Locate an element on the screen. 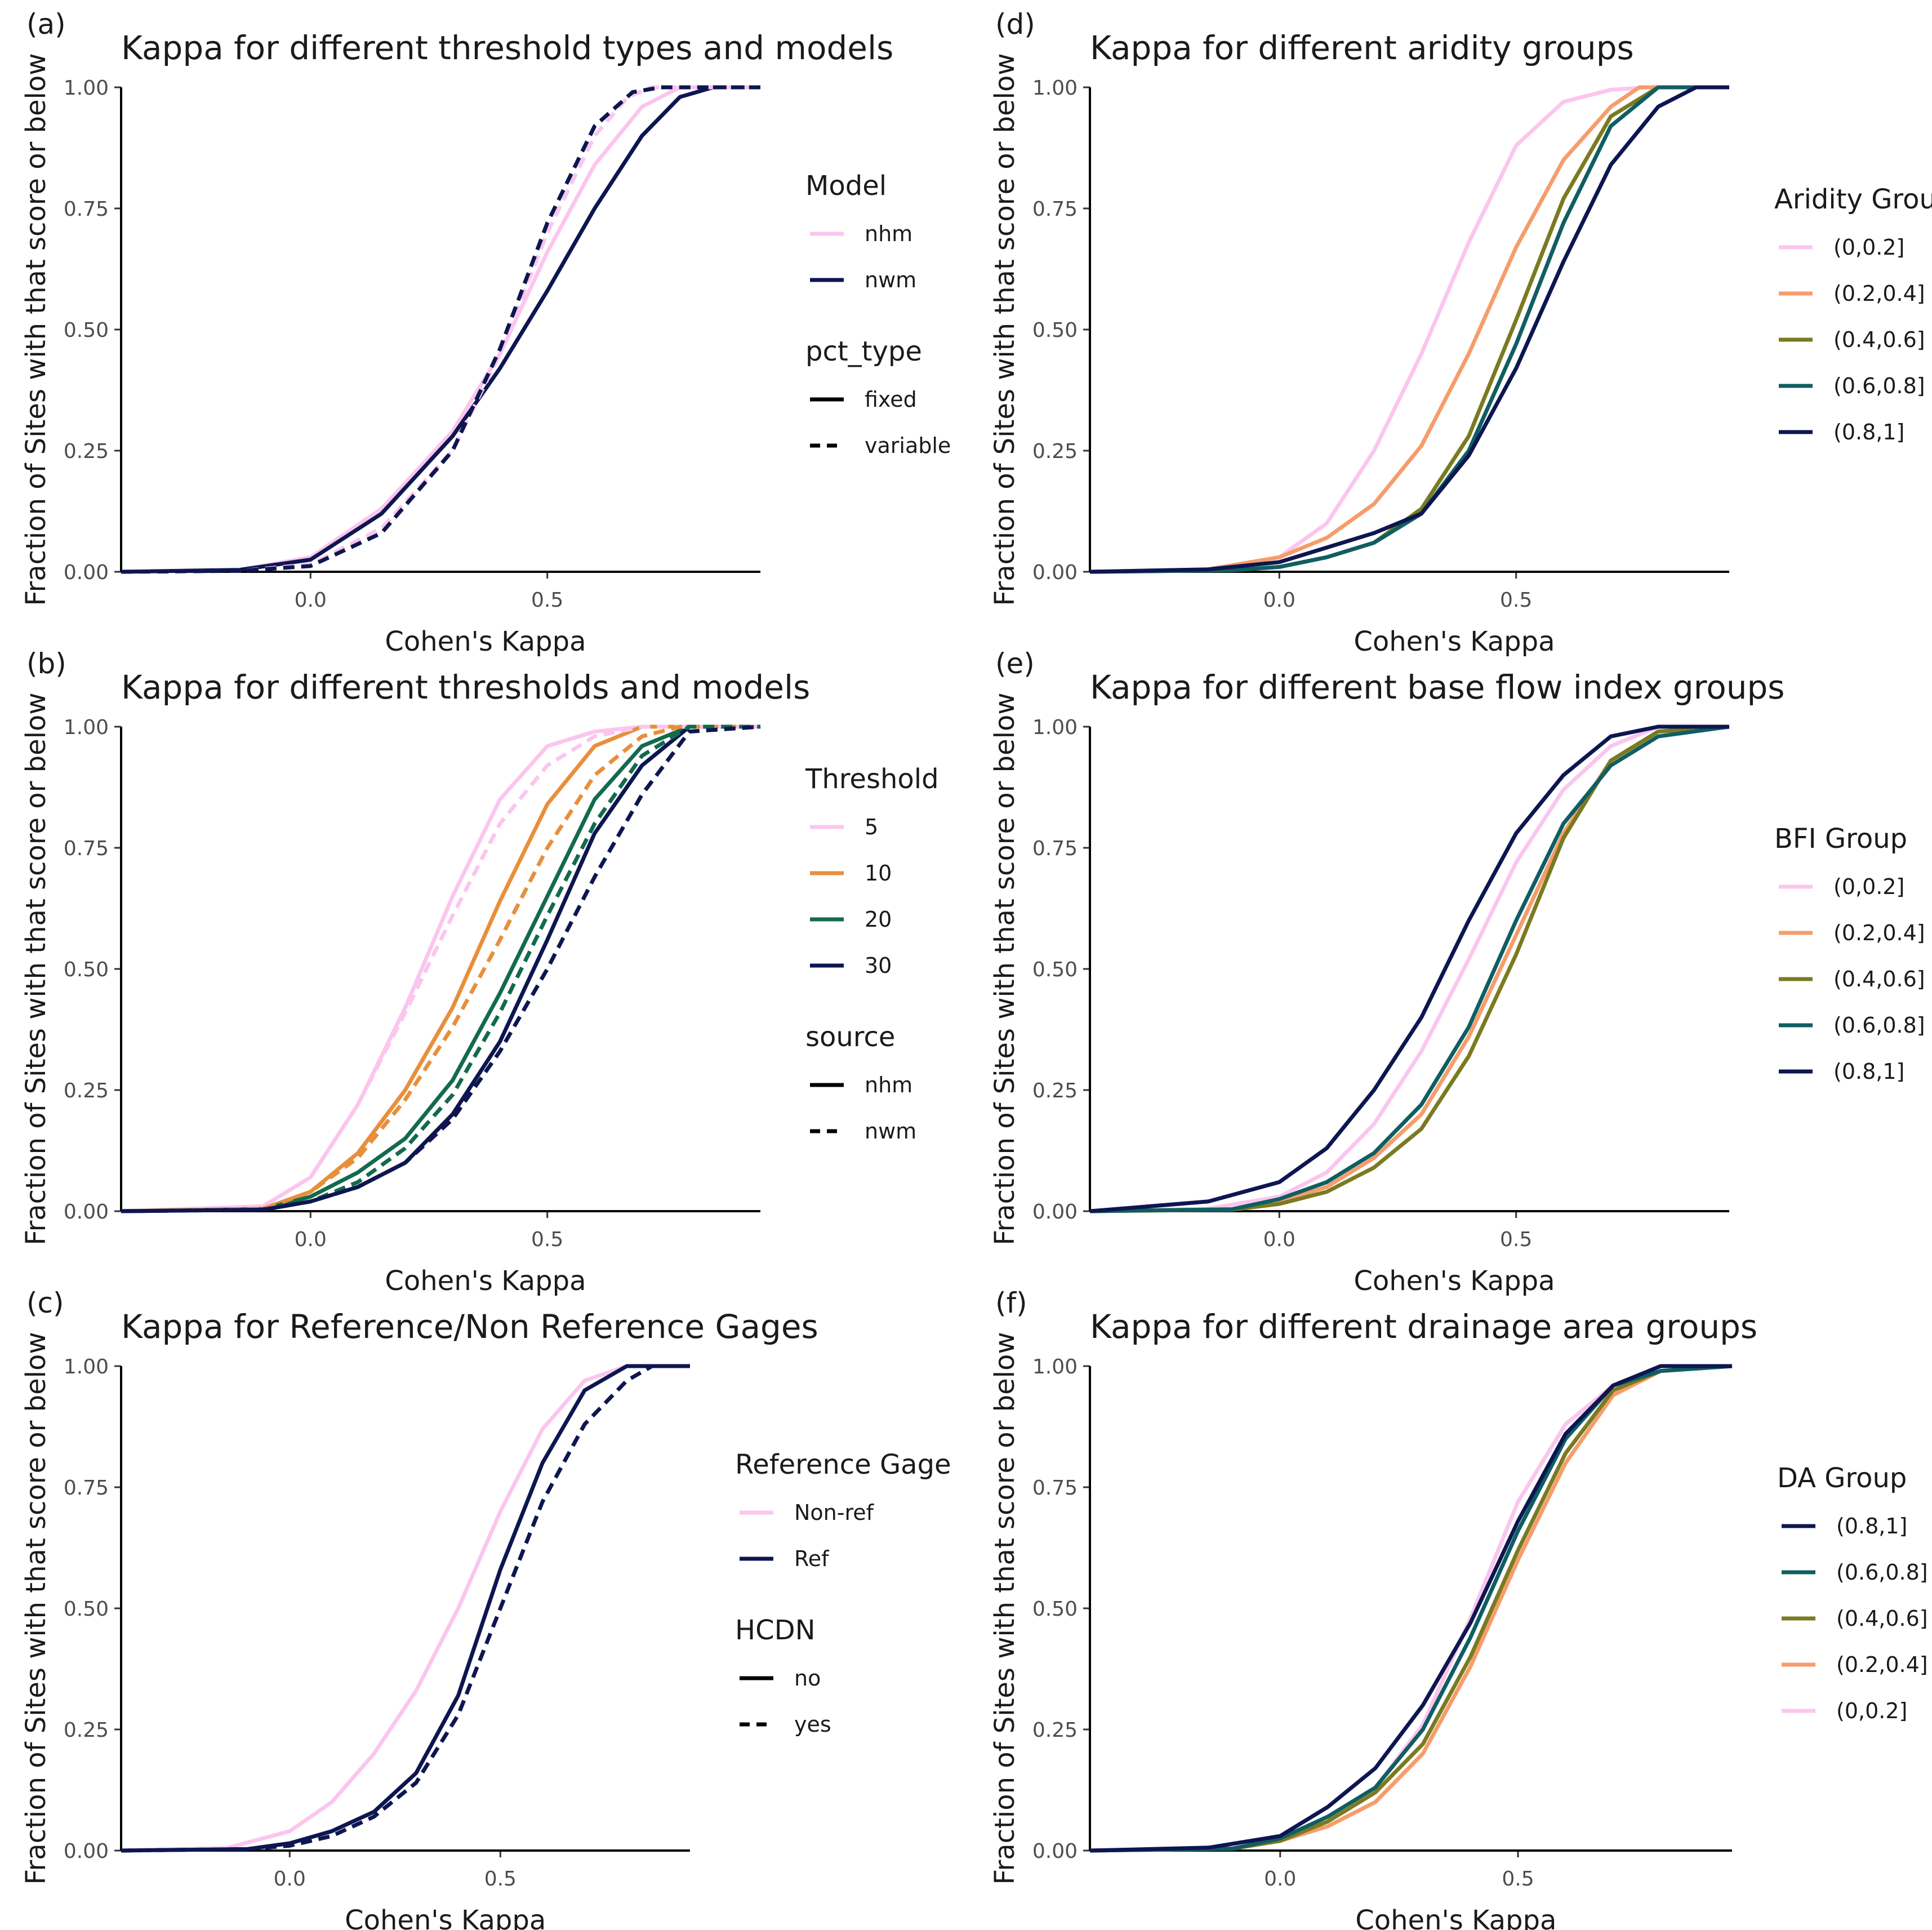 The height and width of the screenshot is (1930, 1932). legend-title: HCDN is located at coordinates (775, 1630).